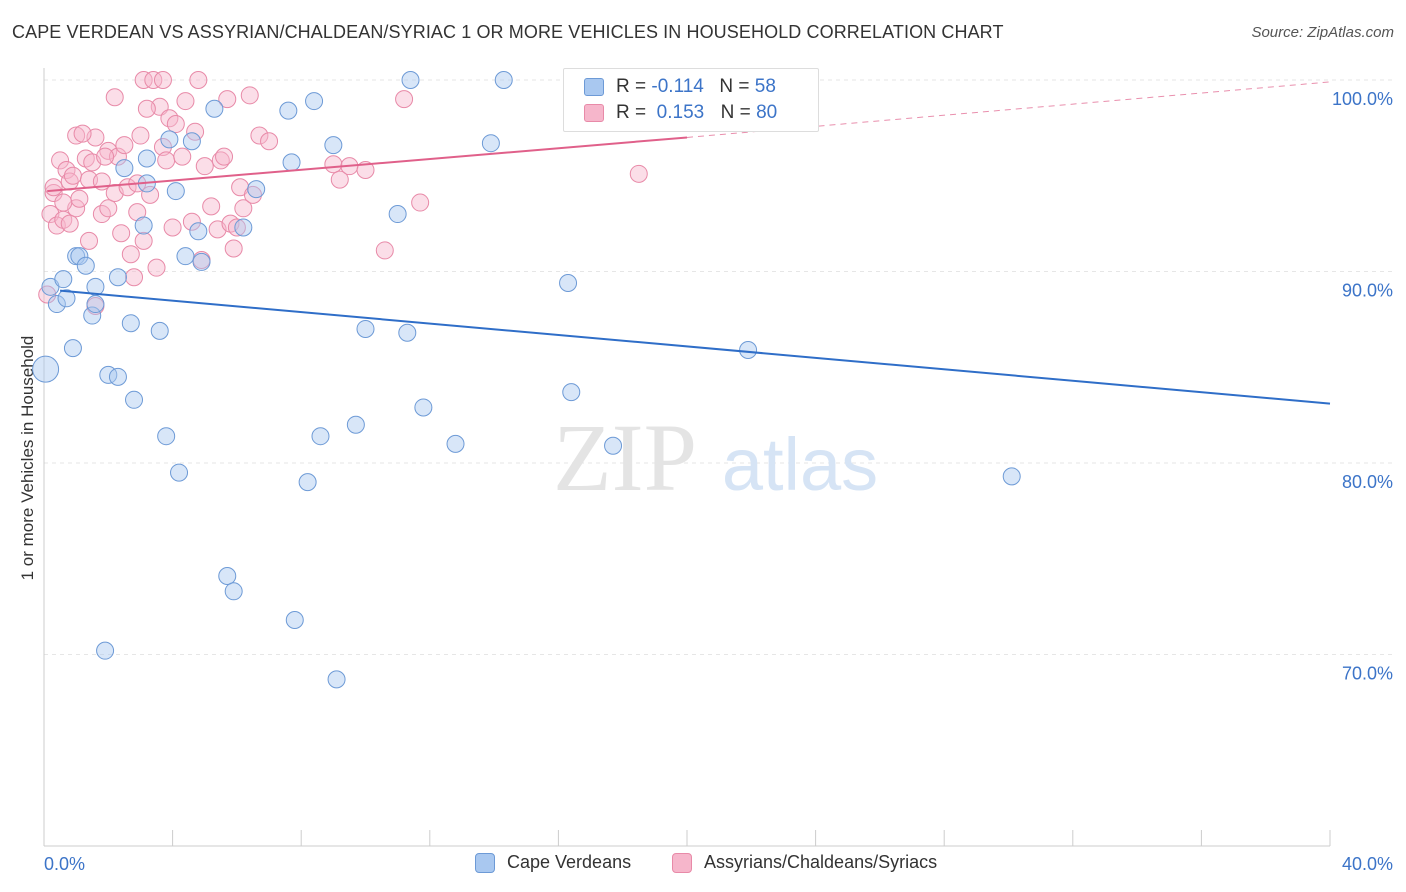 This screenshot has width=1406, height=892. Describe the element at coordinates (804, 862) in the screenshot. I see `legend-item-assyrians: Assyrians/Chaldeans/Syriacs` at that location.